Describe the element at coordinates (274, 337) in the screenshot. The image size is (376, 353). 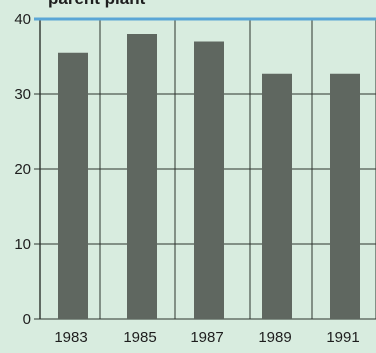
I see `x-tick-label-1989: 1989` at that location.